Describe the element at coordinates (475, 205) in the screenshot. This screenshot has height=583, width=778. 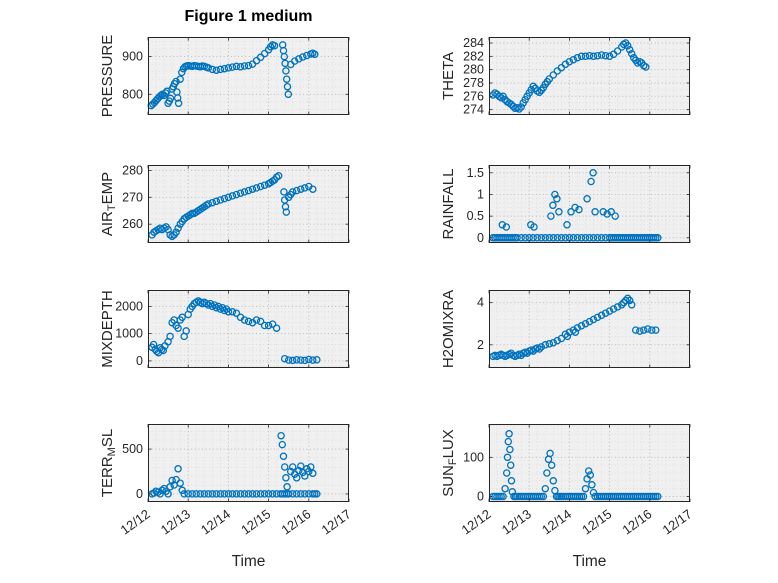
I see `y-tick-labels: 0 0.5 1 1.5` at that location.